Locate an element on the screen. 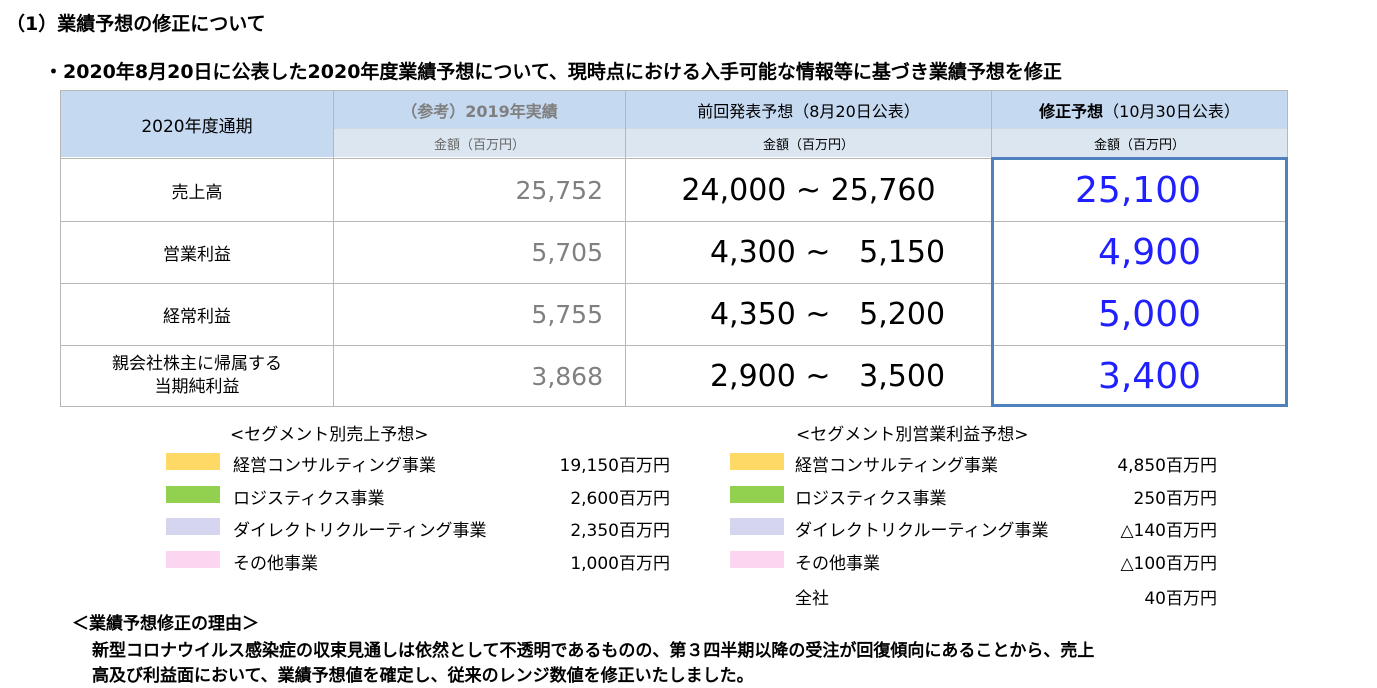  table-border-top is located at coordinates (674, 90).